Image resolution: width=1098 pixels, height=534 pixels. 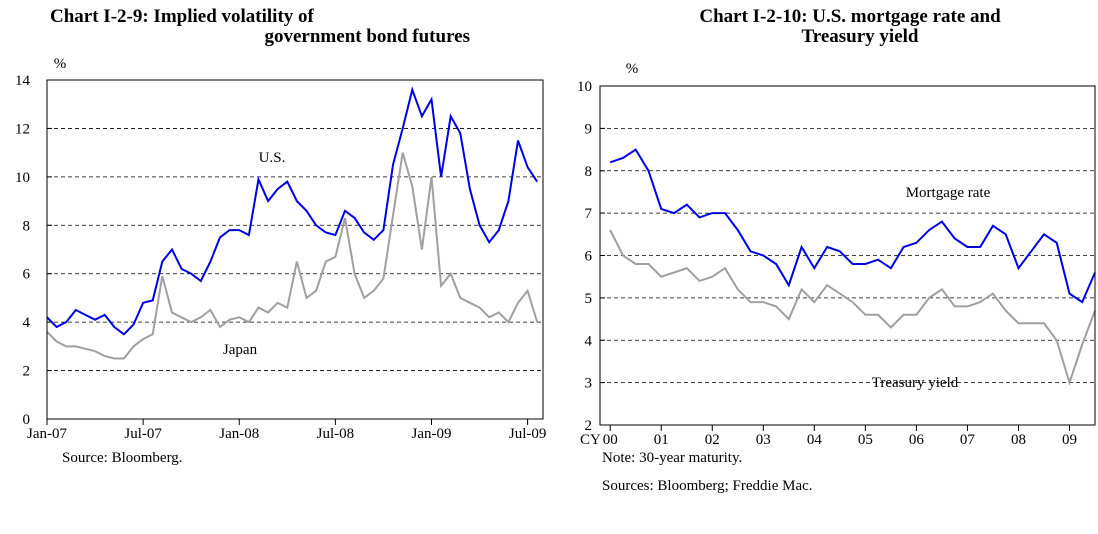 What do you see at coordinates (336, 434) in the screenshot?
I see `x-tick-label: Jul-08` at bounding box center [336, 434].